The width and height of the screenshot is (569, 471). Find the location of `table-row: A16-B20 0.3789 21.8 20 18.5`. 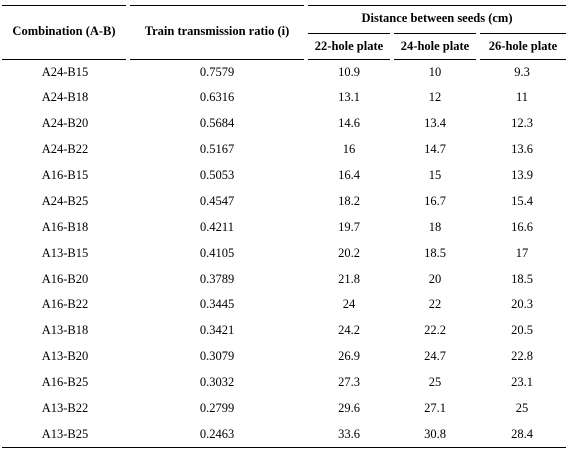

table-row: A16-B20 0.3789 21.8 20 18.5 is located at coordinates (284, 279).